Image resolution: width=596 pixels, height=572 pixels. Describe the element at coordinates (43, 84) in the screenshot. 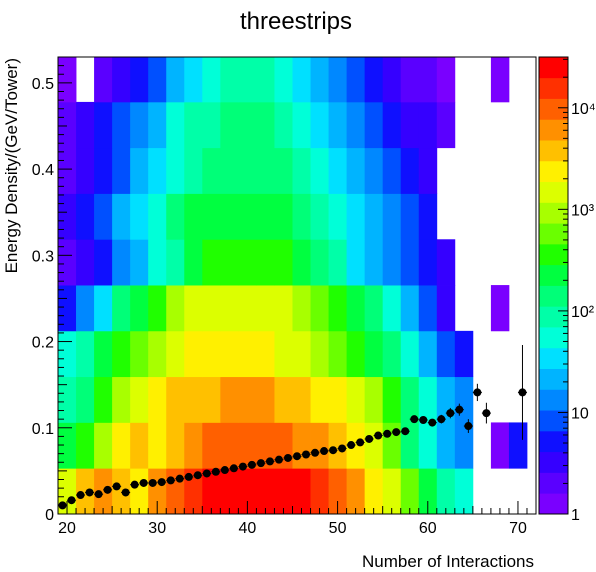

I see `y-tick-label: 0.5` at that location.